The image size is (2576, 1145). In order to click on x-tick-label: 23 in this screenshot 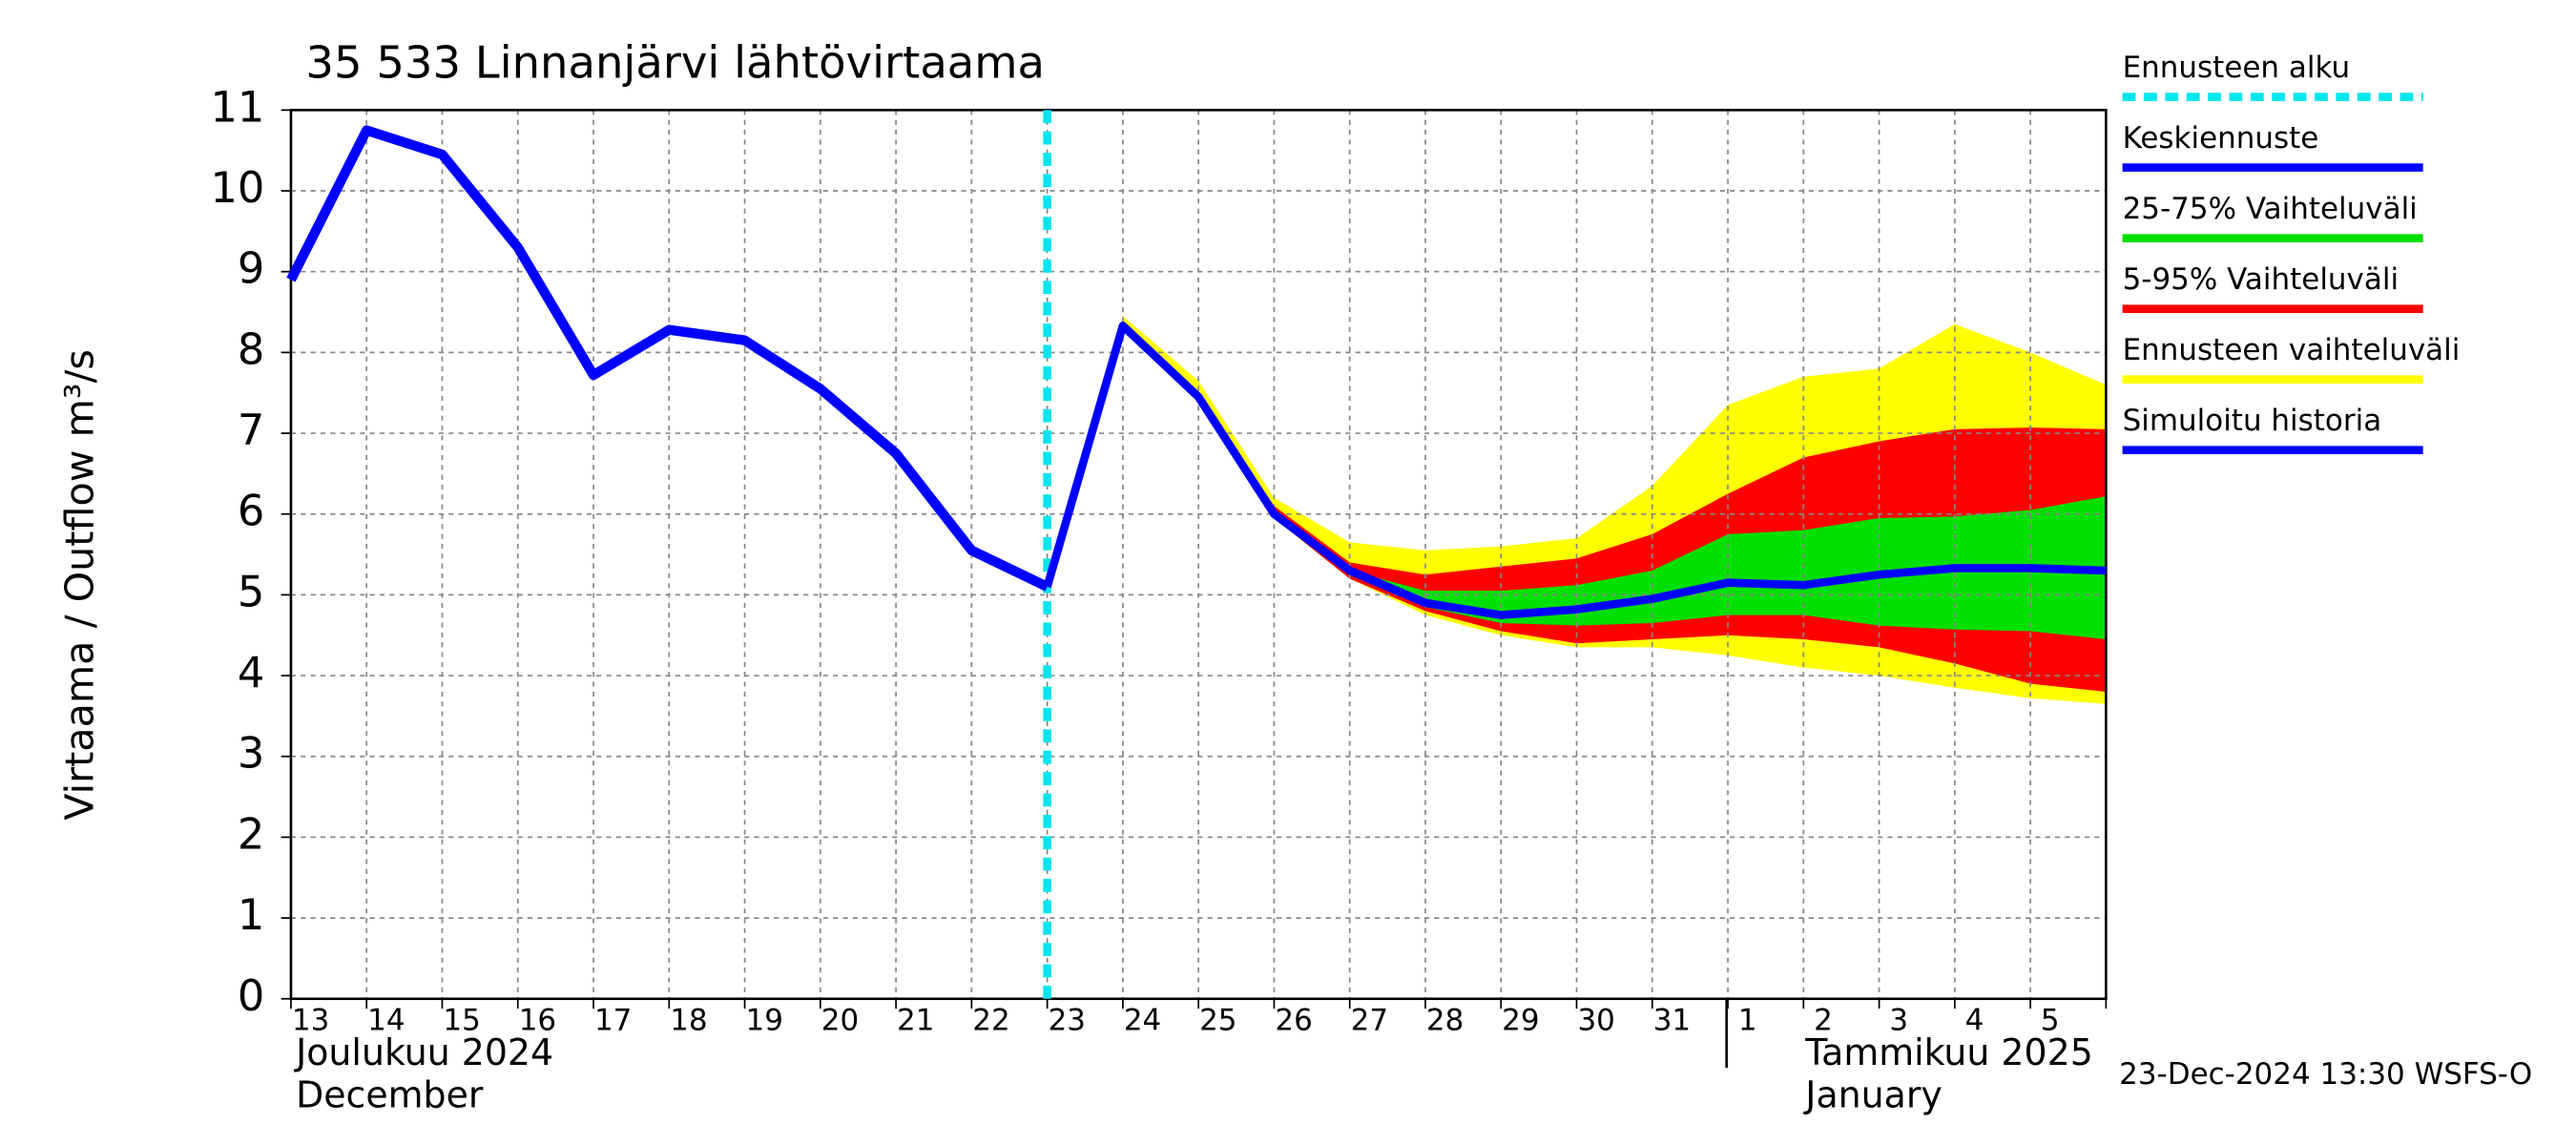, I will do `click(1067, 1020)`.